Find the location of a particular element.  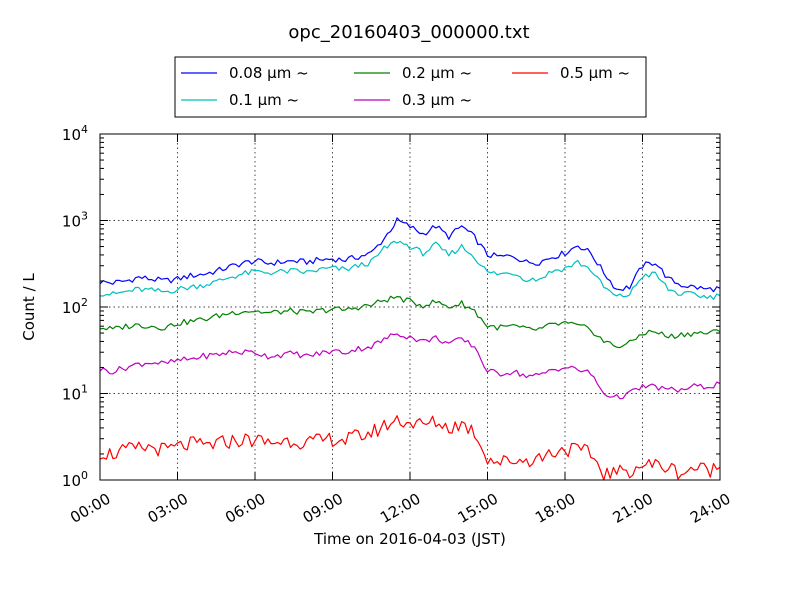

y-tick-label: 10⁰ is located at coordinates (75, 479).